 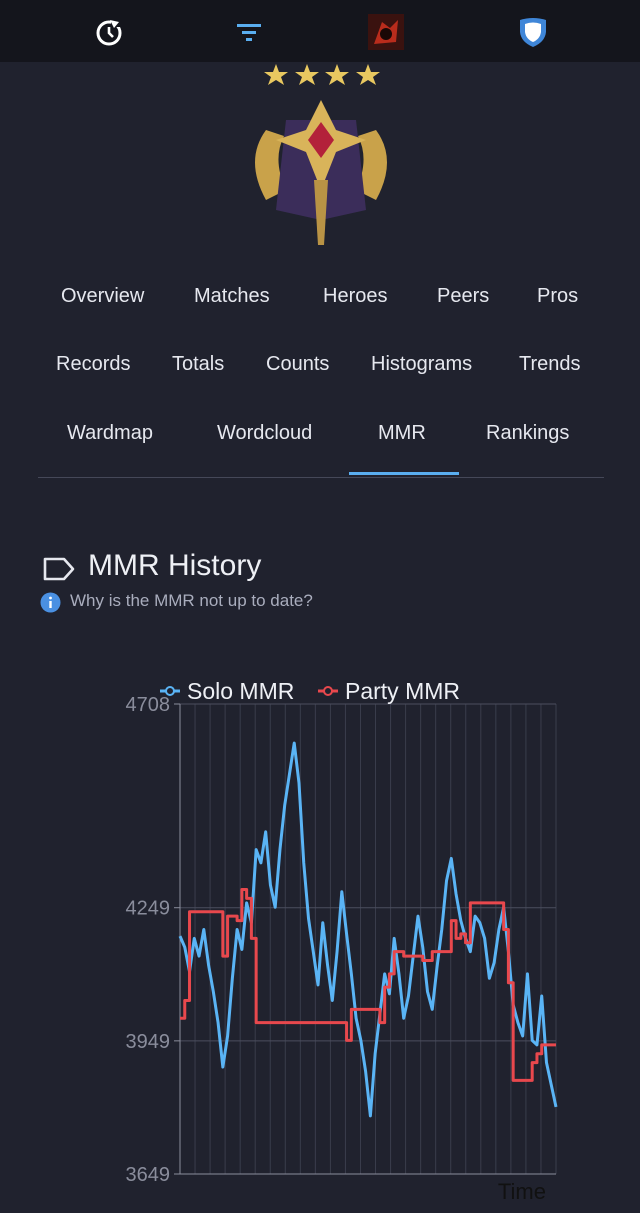 I want to click on tab-heroes: Heroes, so click(x=355, y=296).